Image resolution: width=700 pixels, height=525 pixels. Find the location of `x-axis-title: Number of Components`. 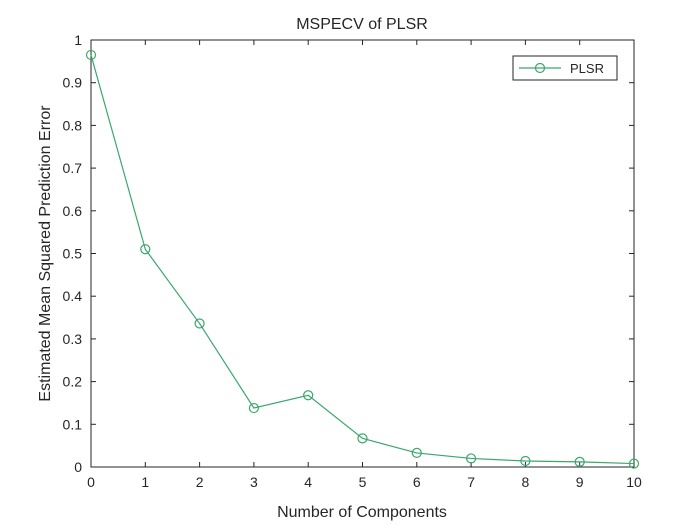

x-axis-title: Number of Components is located at coordinates (362, 512).